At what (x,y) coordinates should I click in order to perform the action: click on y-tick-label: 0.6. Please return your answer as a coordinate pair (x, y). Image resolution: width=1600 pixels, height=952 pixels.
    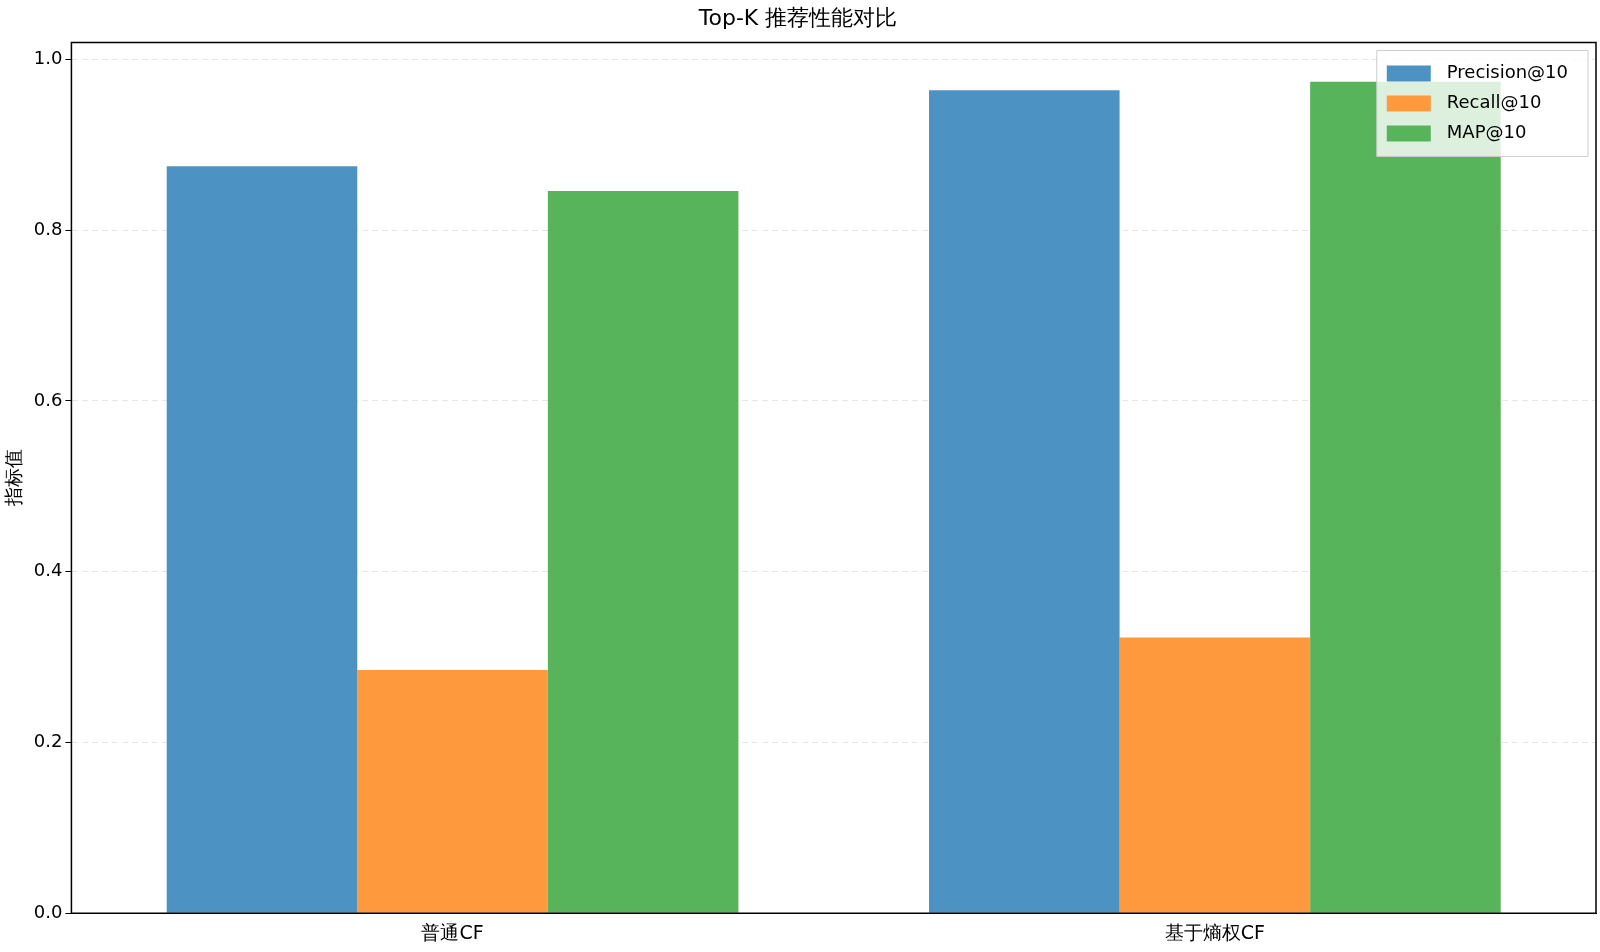
    Looking at the image, I should click on (48, 399).